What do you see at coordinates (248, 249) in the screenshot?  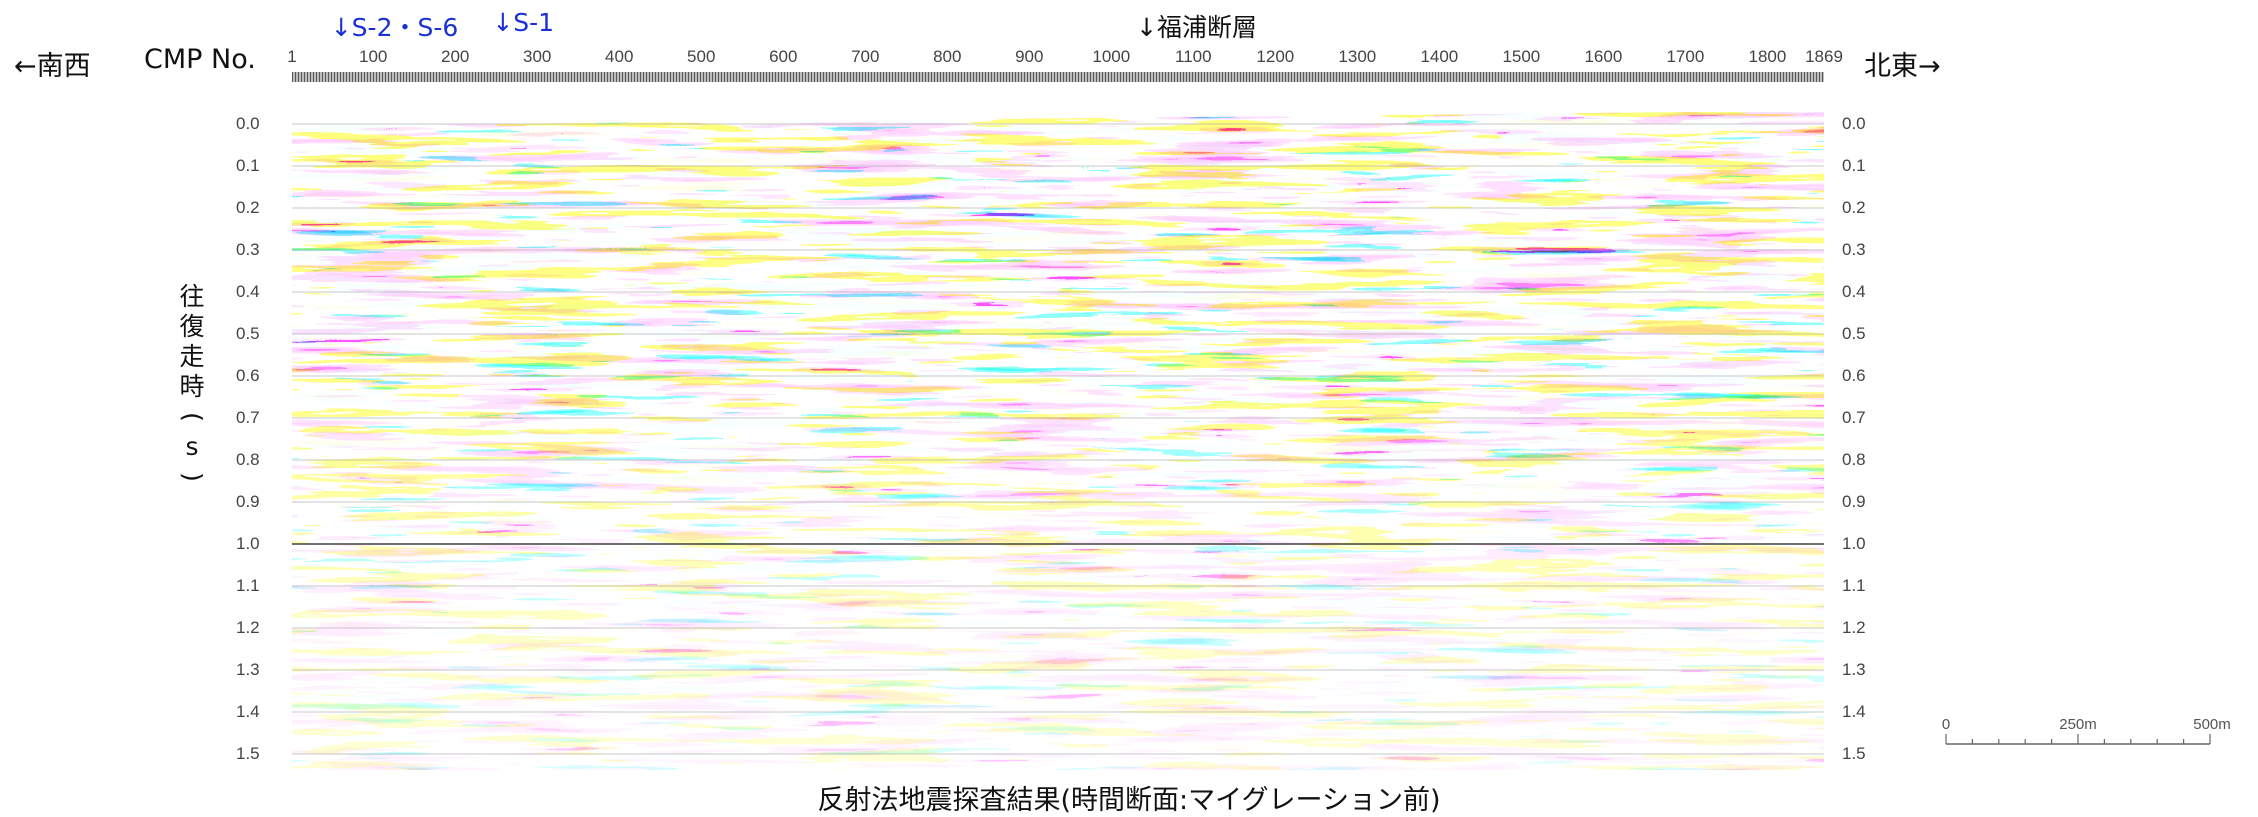 I see `time-tick-left-0.3: 0.3` at bounding box center [248, 249].